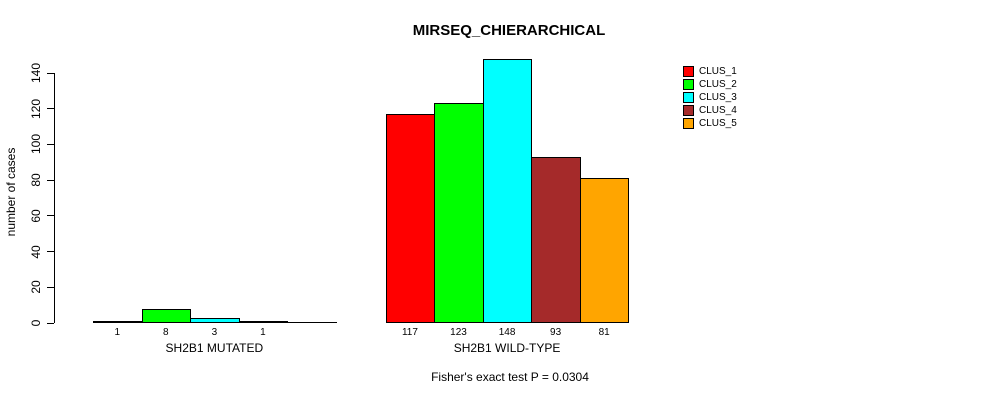  What do you see at coordinates (214, 347) in the screenshot?
I see `x-group-label-sh2b1-mutated: SH2B1 MUTATED` at bounding box center [214, 347].